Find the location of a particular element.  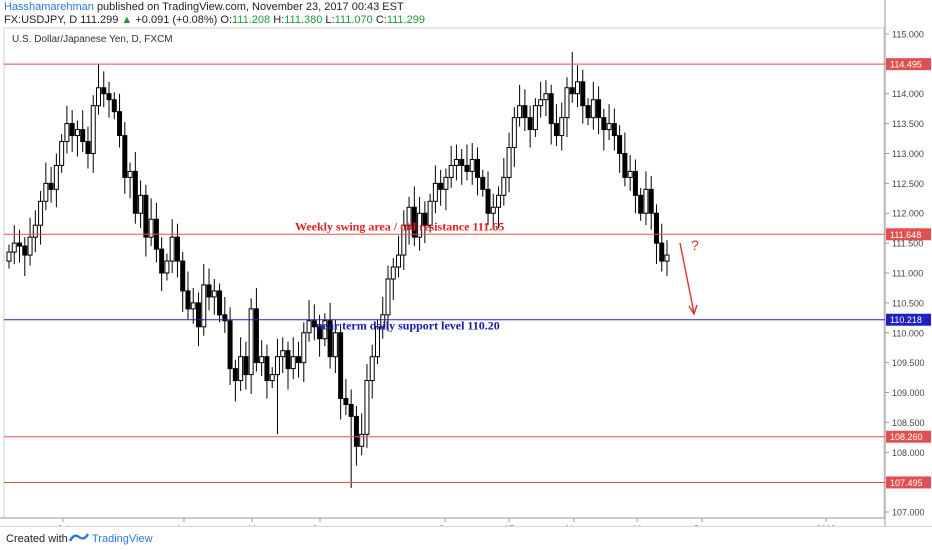

y-tick-label: 112.000 is located at coordinates (908, 214).